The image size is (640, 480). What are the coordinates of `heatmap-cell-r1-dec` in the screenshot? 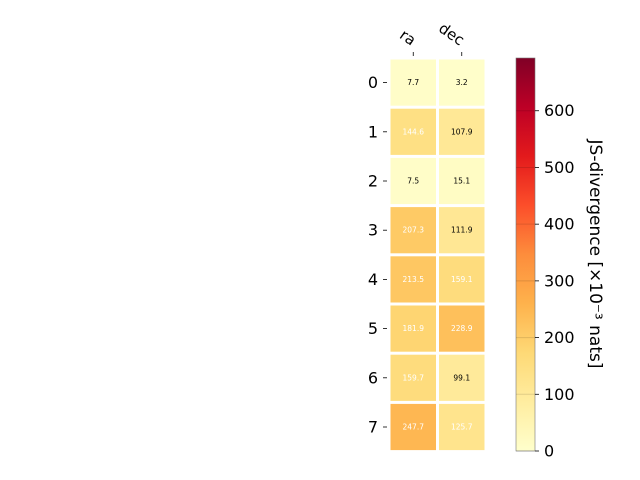 It's located at (462, 131).